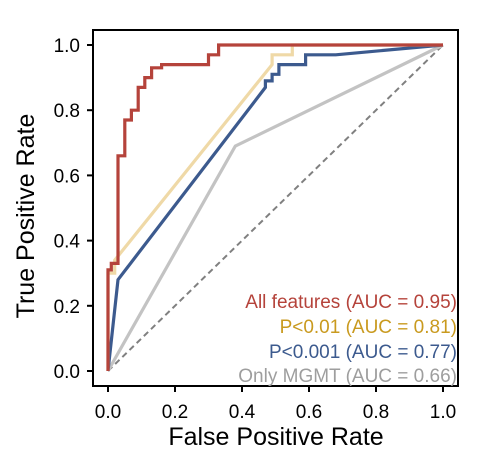 This screenshot has width=482, height=453. I want to click on legend-entry-only-mgmt: Only MGMT (AUC = 0.66), so click(347, 376).